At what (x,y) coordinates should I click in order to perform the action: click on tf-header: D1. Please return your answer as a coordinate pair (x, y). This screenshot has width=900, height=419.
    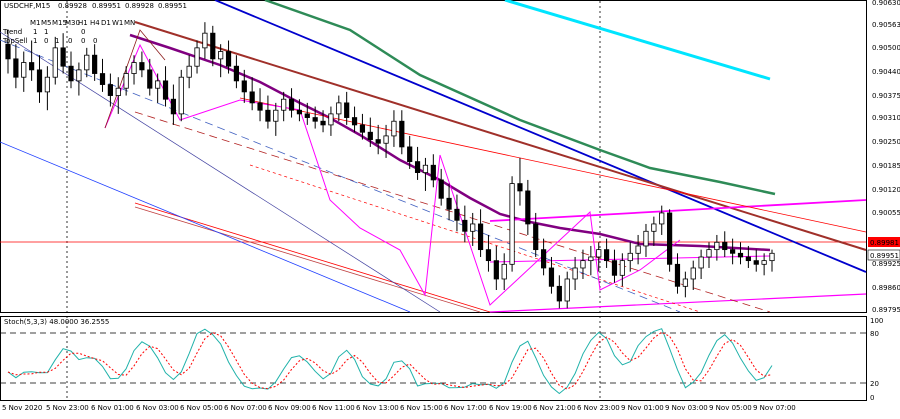
    Looking at the image, I should click on (106, 23).